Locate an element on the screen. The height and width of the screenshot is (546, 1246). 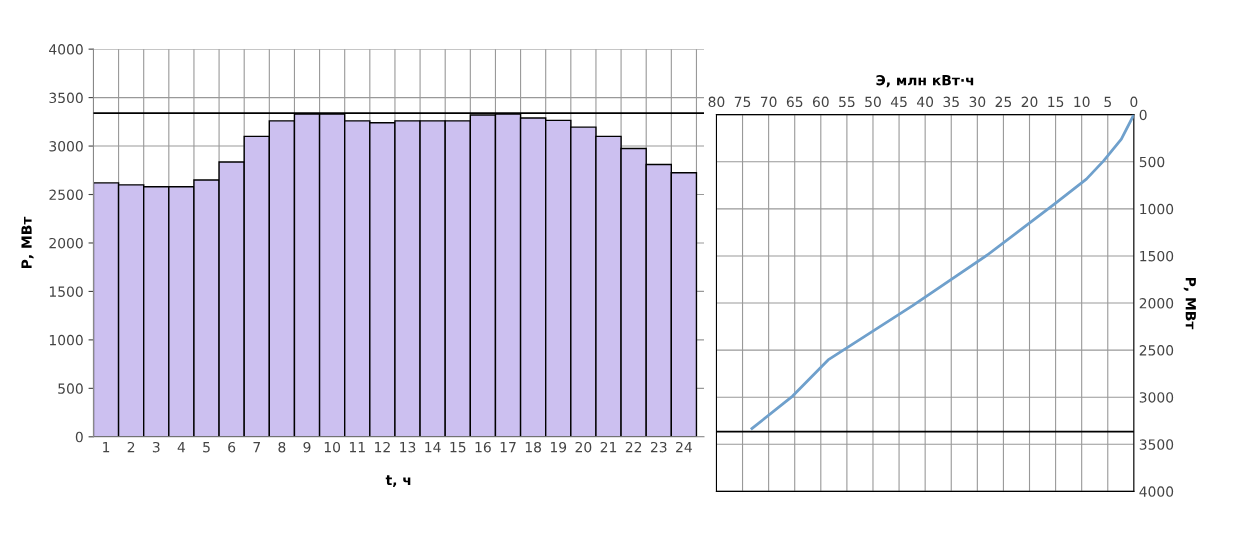
x-tick-label: 40 is located at coordinates (925, 102).